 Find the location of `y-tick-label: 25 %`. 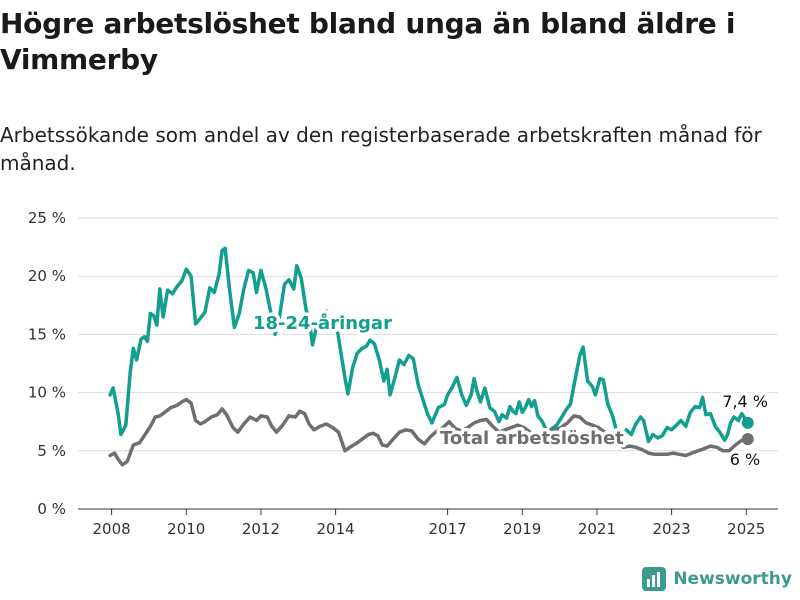

y-tick-label: 25 % is located at coordinates (47, 218).